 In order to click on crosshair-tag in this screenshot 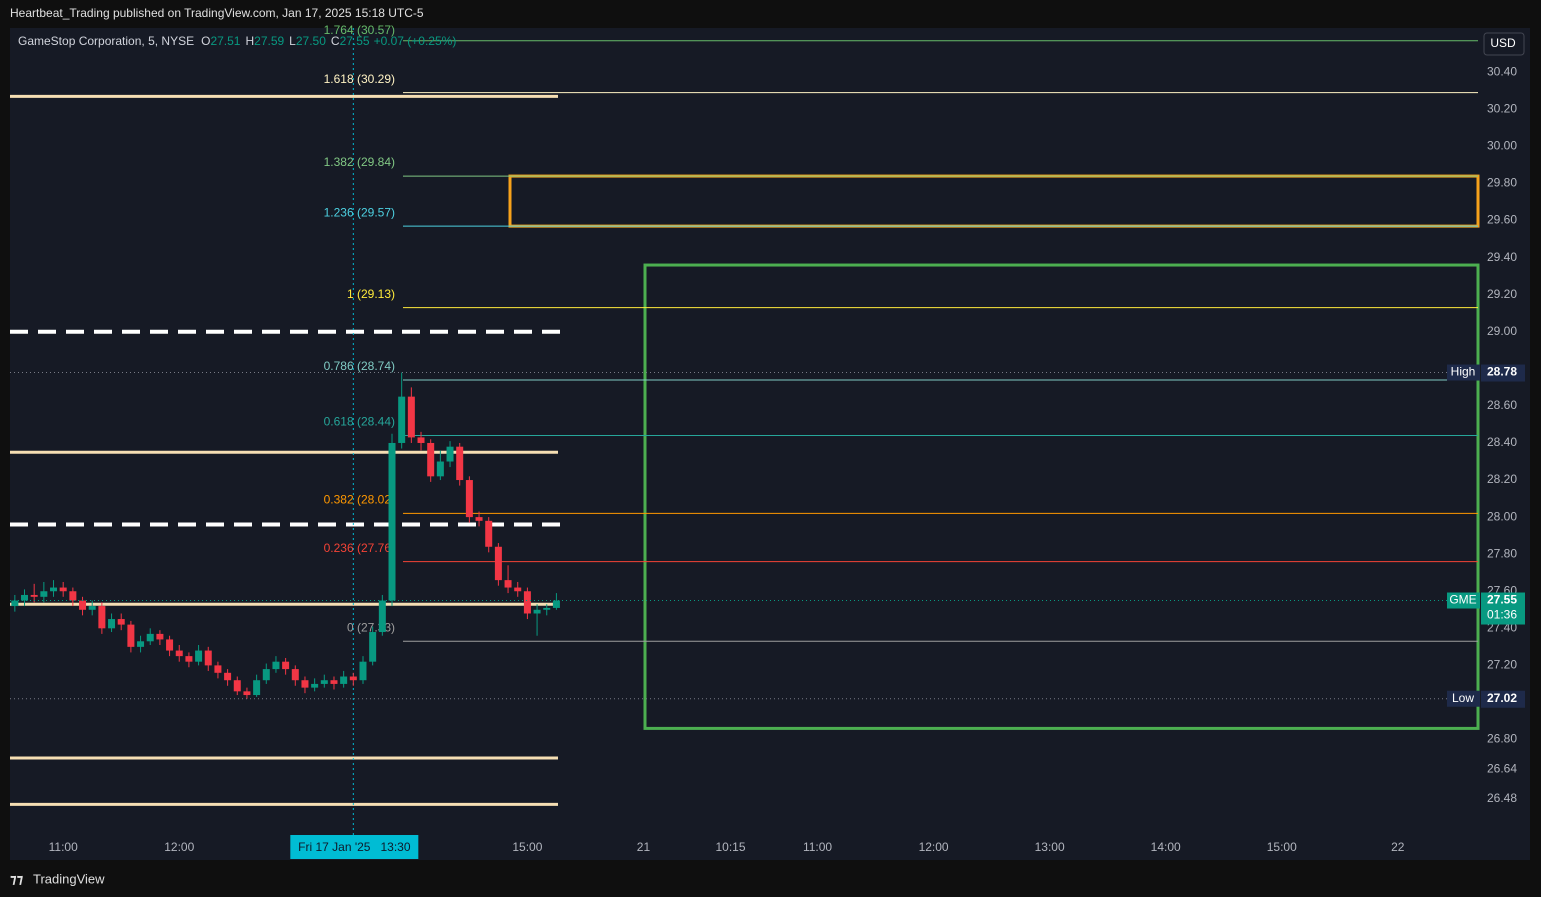, I will do `click(354, 847)`.